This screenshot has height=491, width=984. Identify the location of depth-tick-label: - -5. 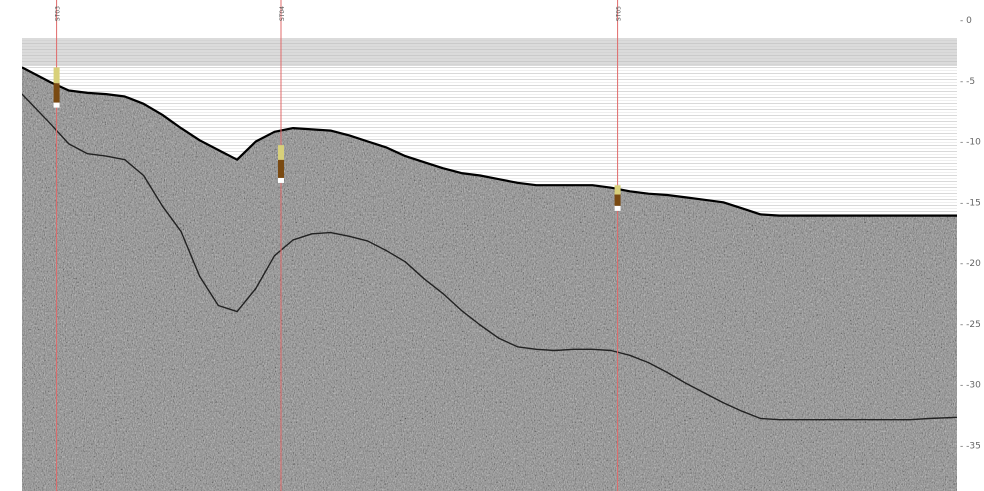
(967, 82).